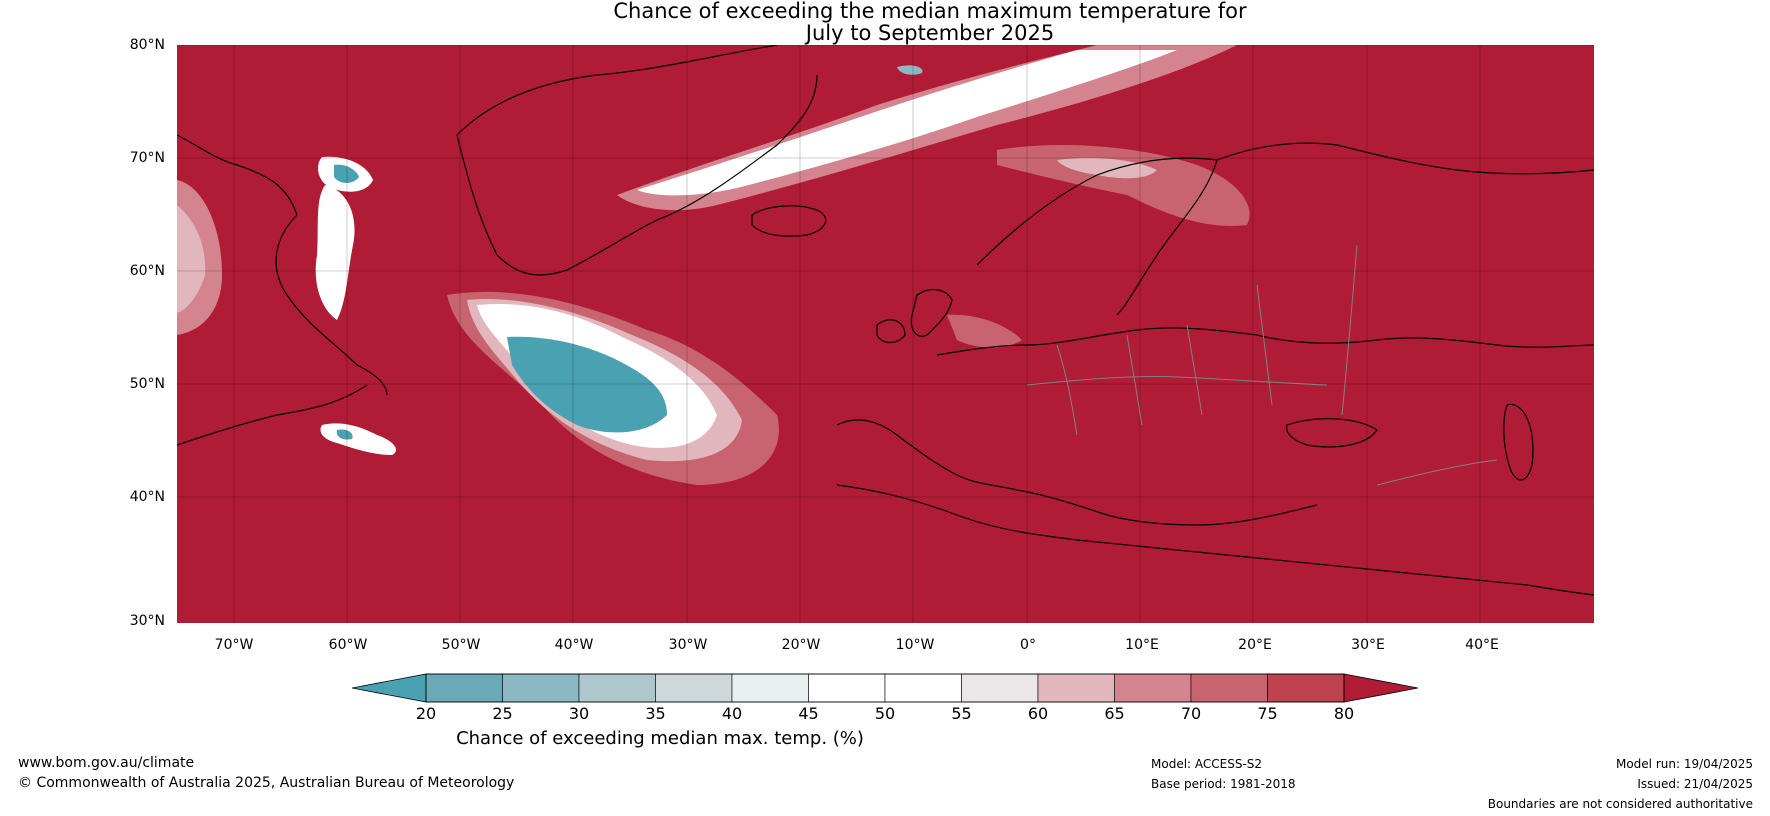 This screenshot has height=816, width=1770. What do you see at coordinates (732, 713) in the screenshot?
I see `colorbar-tick-label: 40` at bounding box center [732, 713].